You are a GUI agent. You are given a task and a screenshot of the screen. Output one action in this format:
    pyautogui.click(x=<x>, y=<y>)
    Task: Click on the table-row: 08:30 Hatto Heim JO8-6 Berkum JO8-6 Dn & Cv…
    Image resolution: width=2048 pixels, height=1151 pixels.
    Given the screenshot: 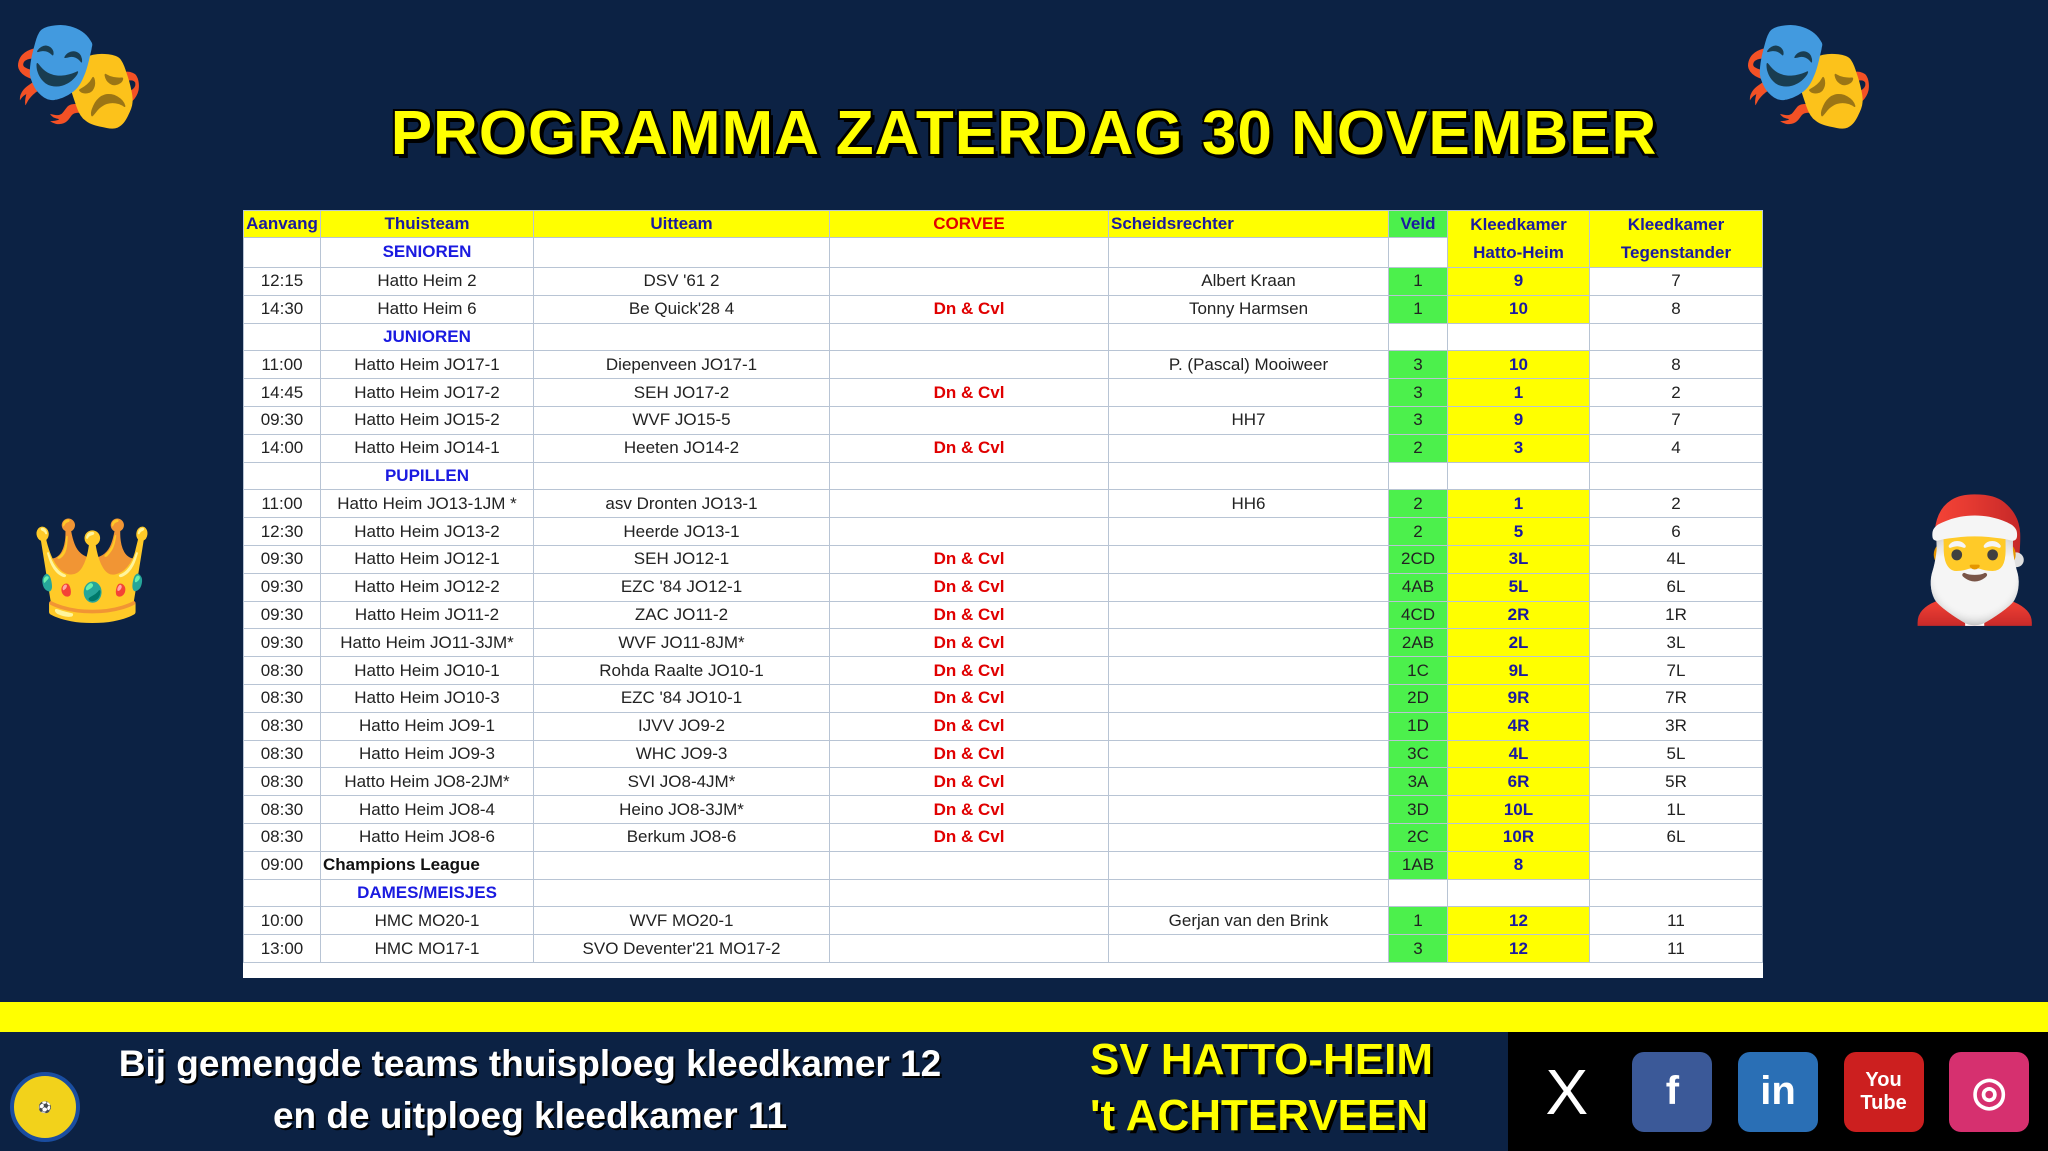 What is the action you would take?
    pyautogui.click(x=1003, y=837)
    